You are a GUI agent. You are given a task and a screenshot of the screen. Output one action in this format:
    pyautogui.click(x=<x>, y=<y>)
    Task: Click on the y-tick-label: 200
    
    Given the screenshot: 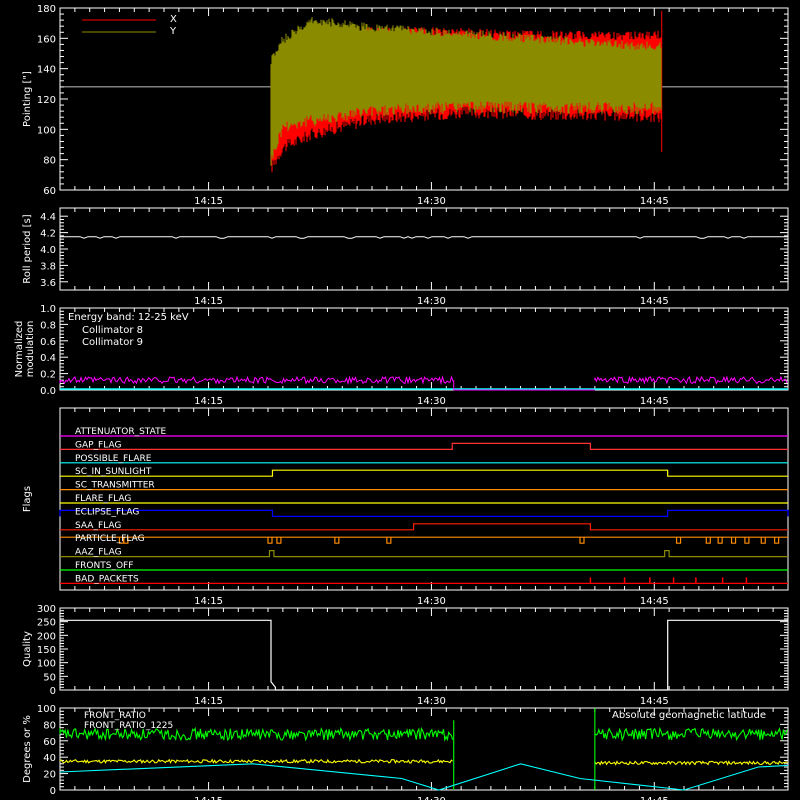 What is the action you would take?
    pyautogui.click(x=46, y=636)
    